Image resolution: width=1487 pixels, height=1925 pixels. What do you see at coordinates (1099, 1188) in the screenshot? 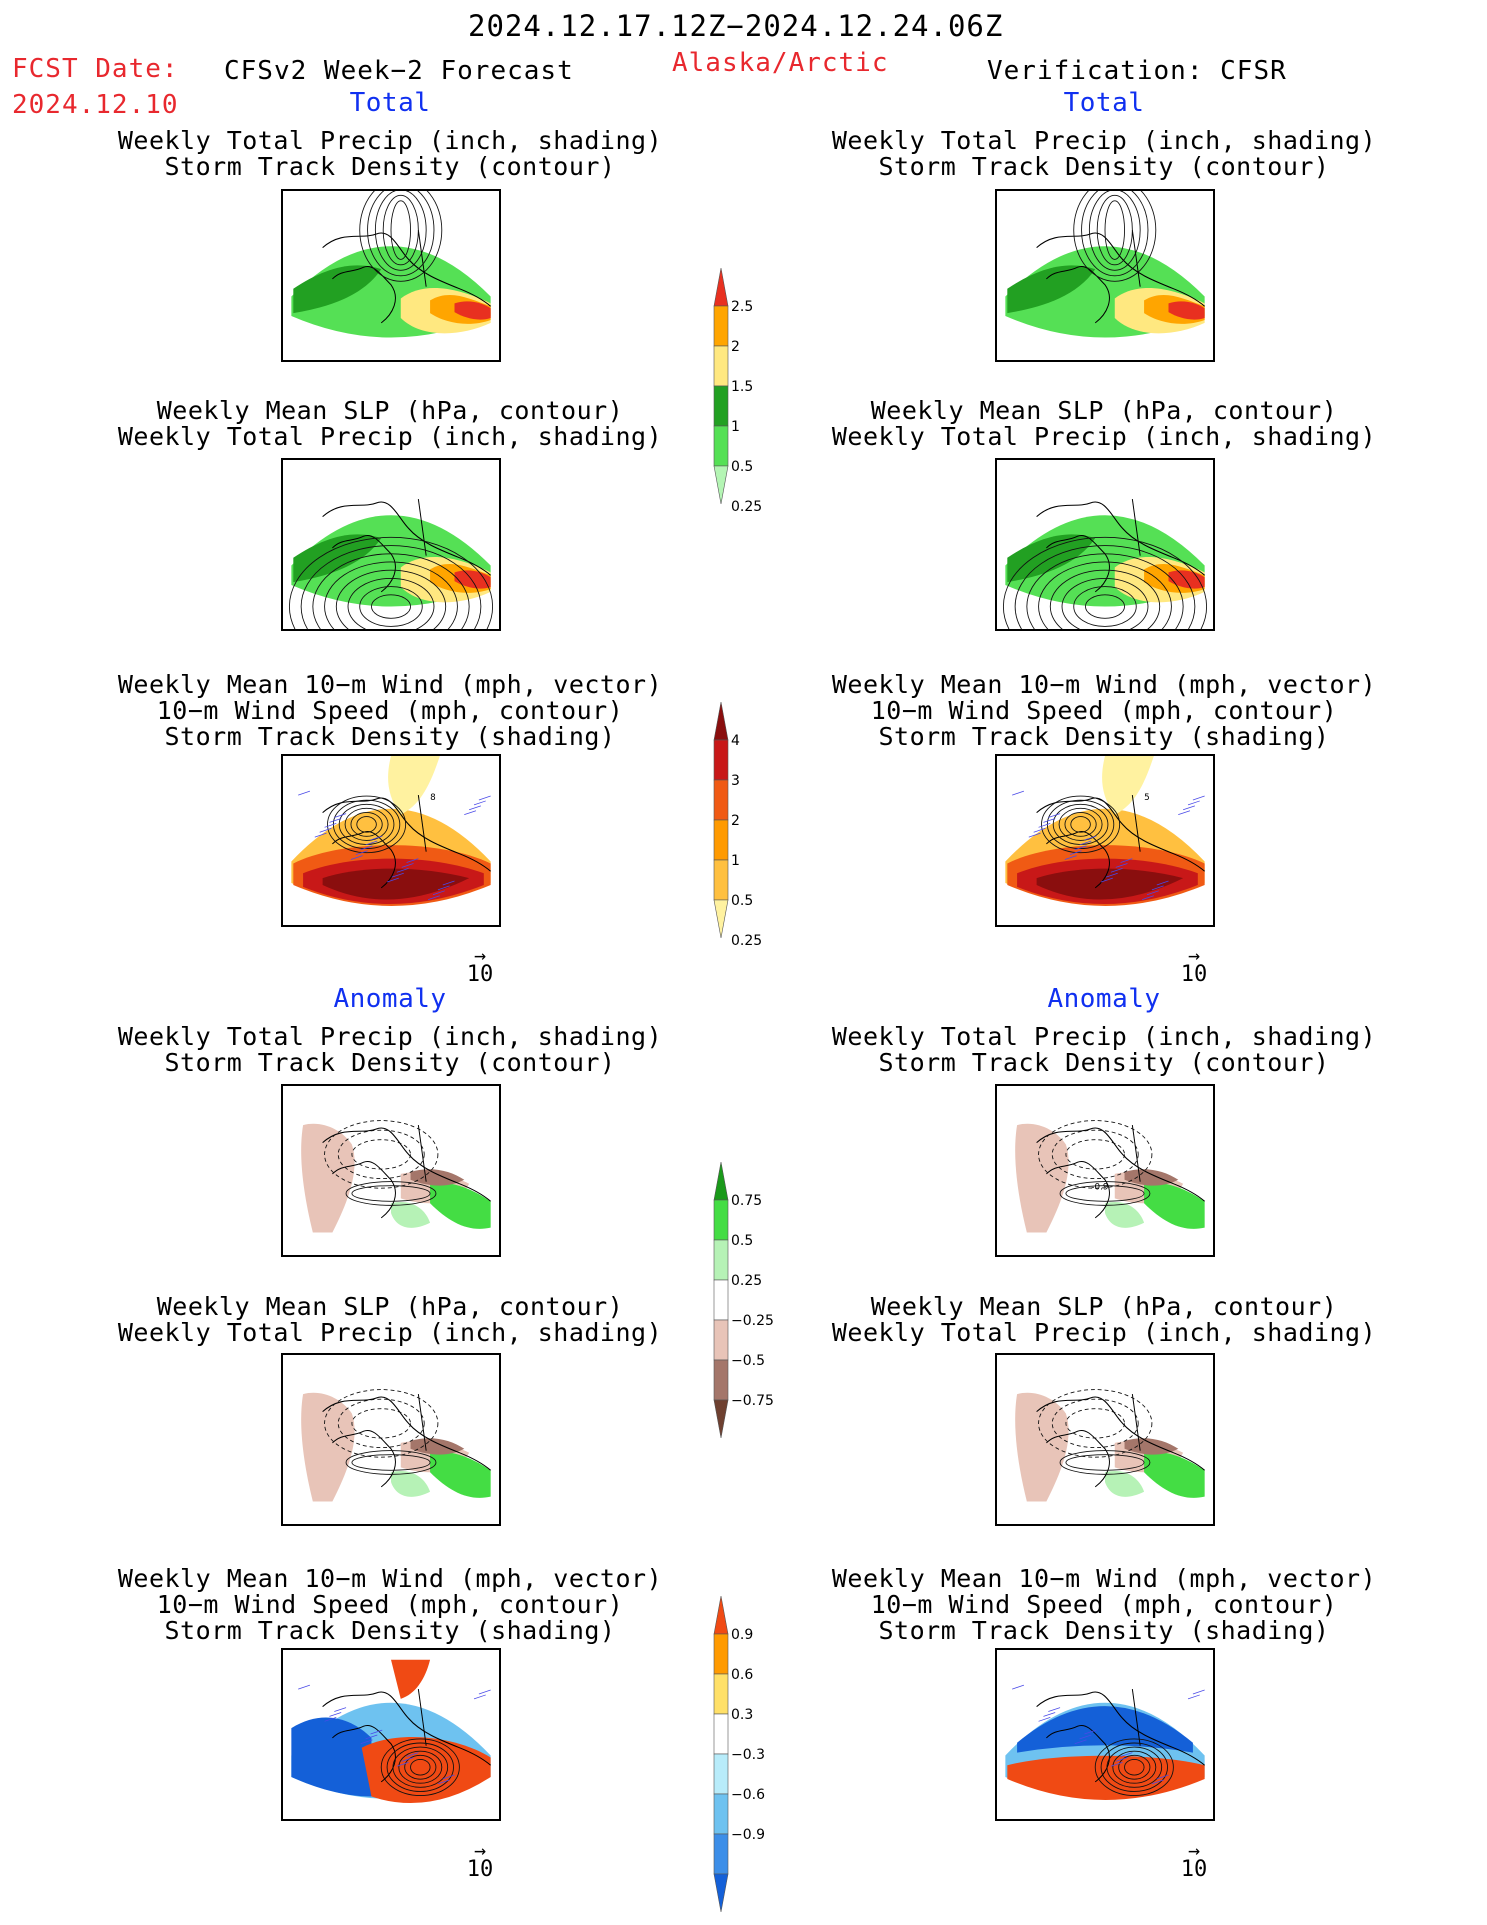
I see `contour-label: -0.9` at bounding box center [1099, 1188].